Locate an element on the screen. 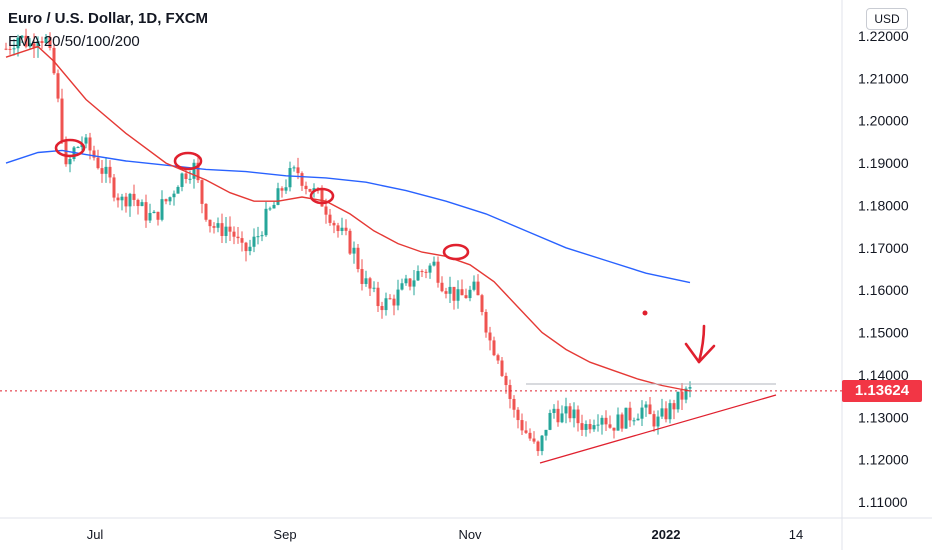 The height and width of the screenshot is (550, 932). y-tick-label: 1.19000 is located at coordinates (883, 163).